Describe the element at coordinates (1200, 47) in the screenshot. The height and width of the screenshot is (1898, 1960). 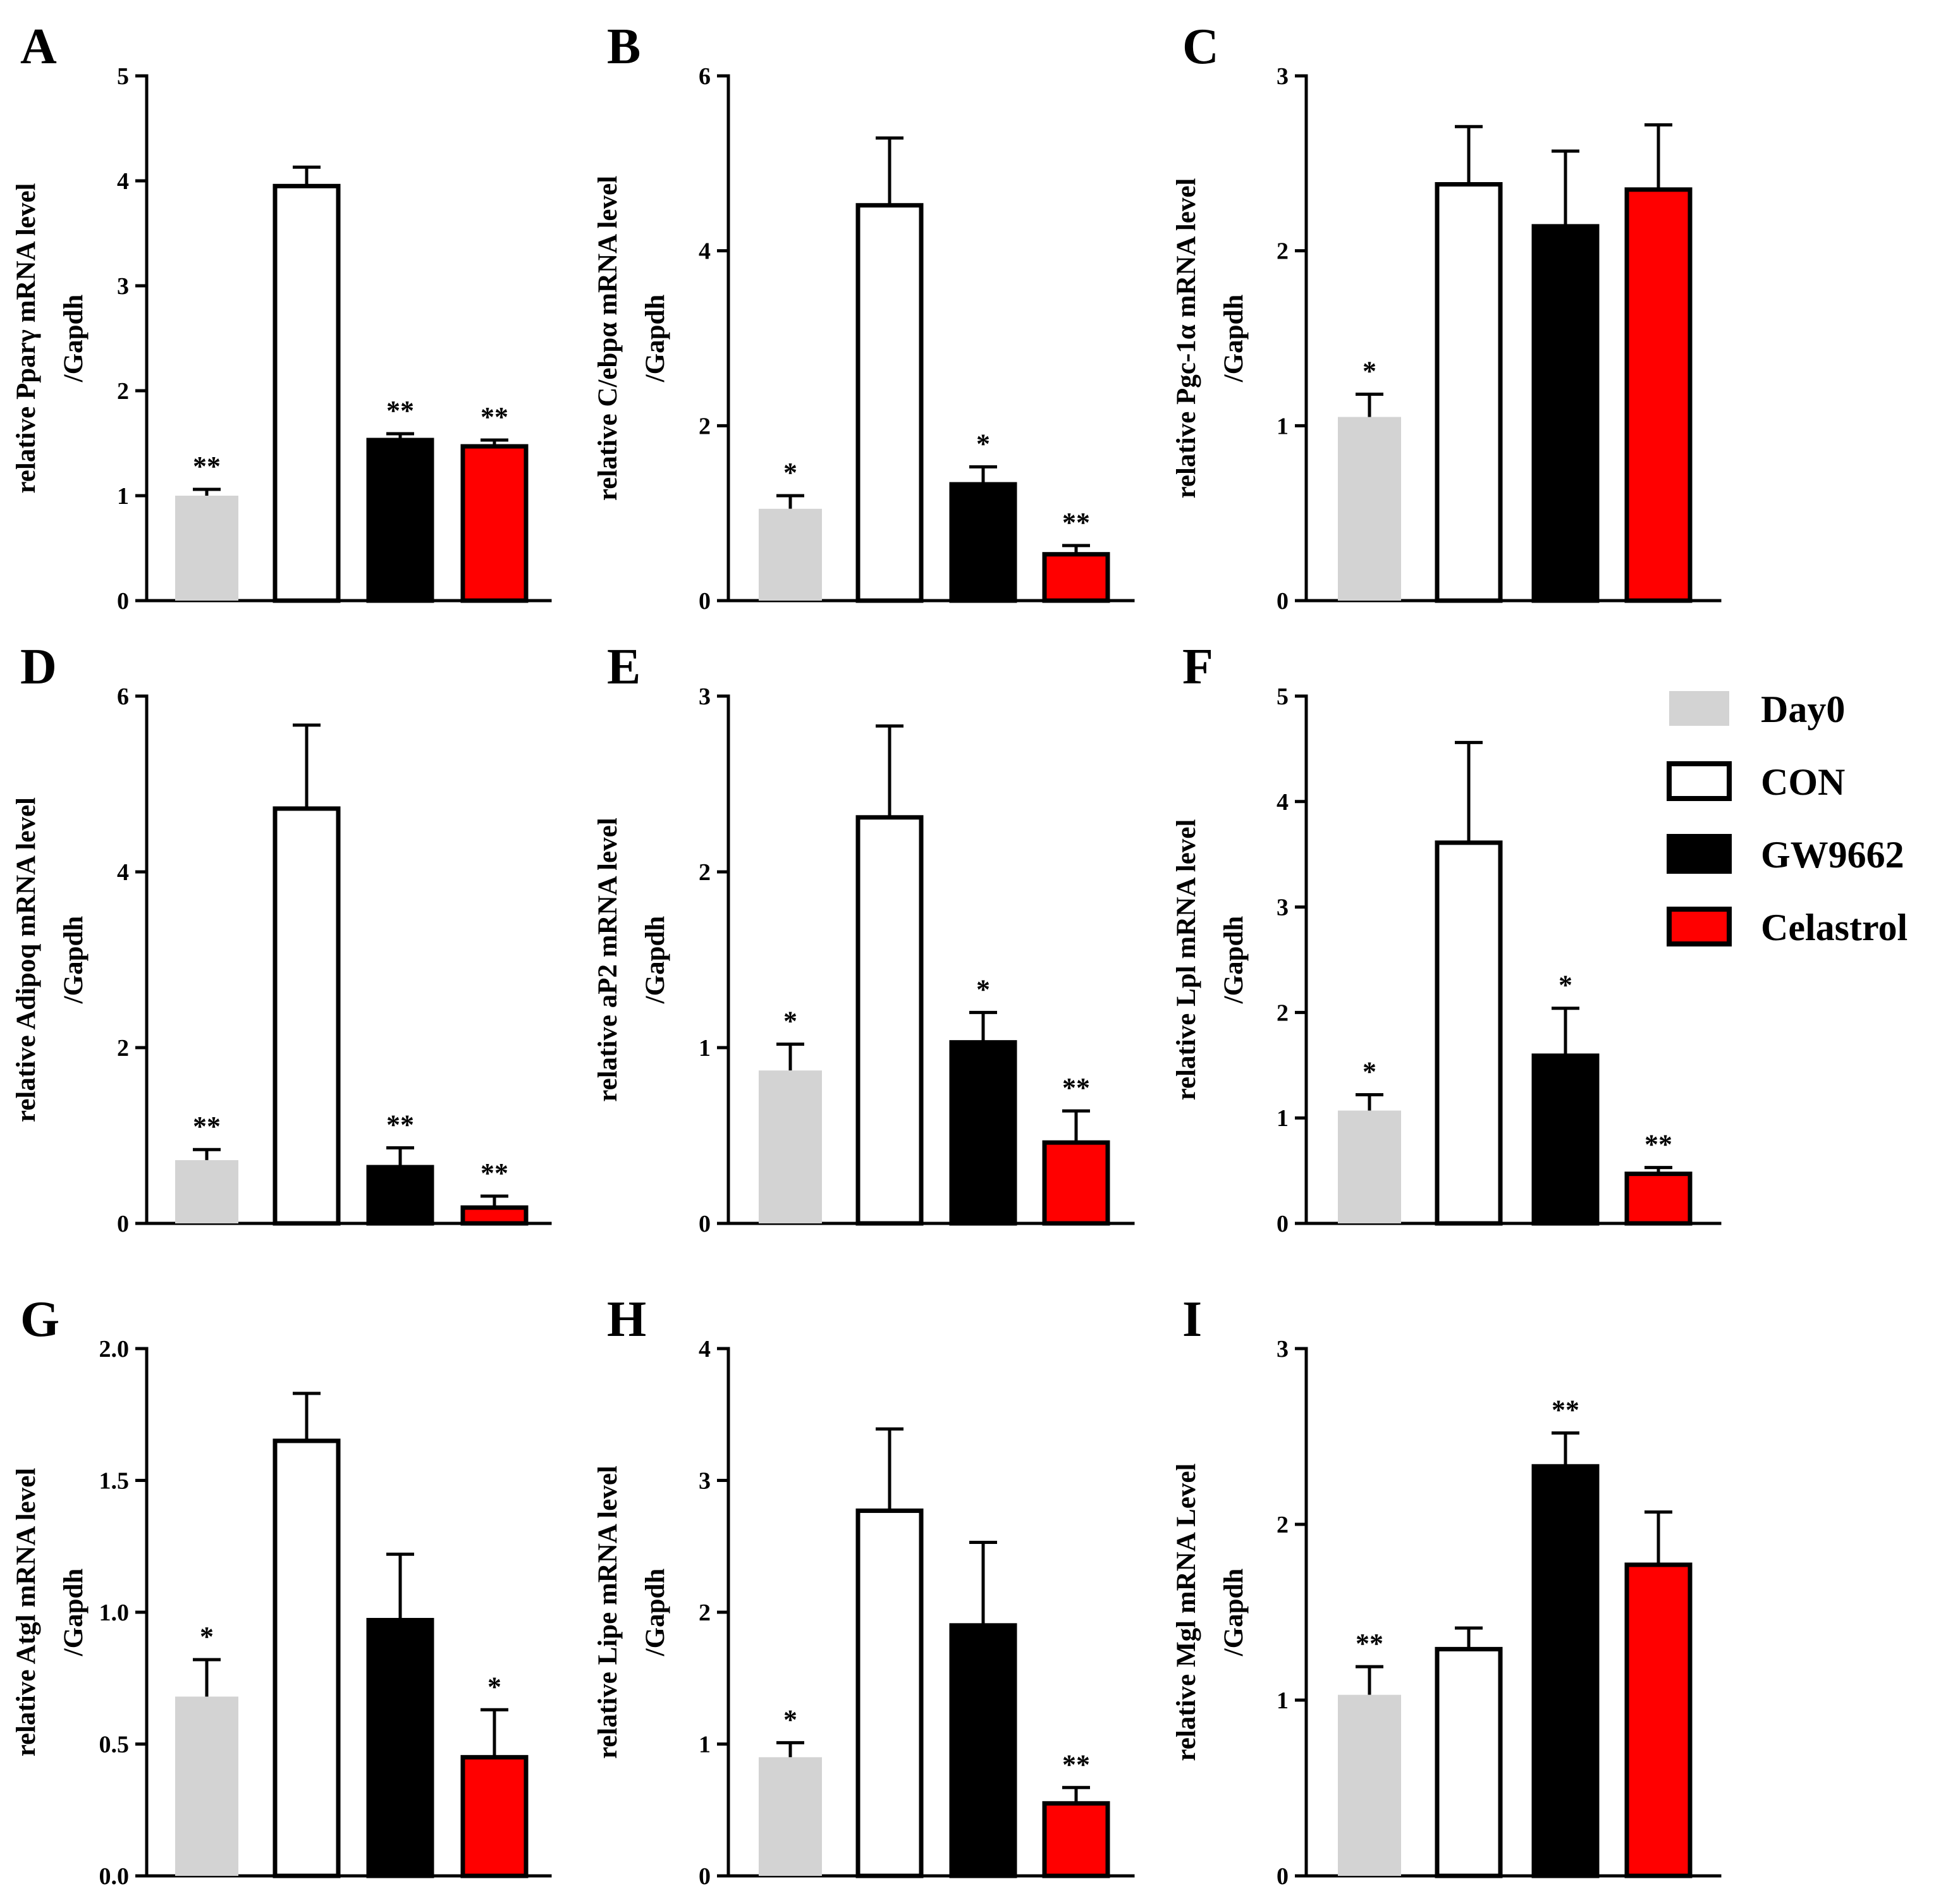
I see `panel-letter: C` at that location.